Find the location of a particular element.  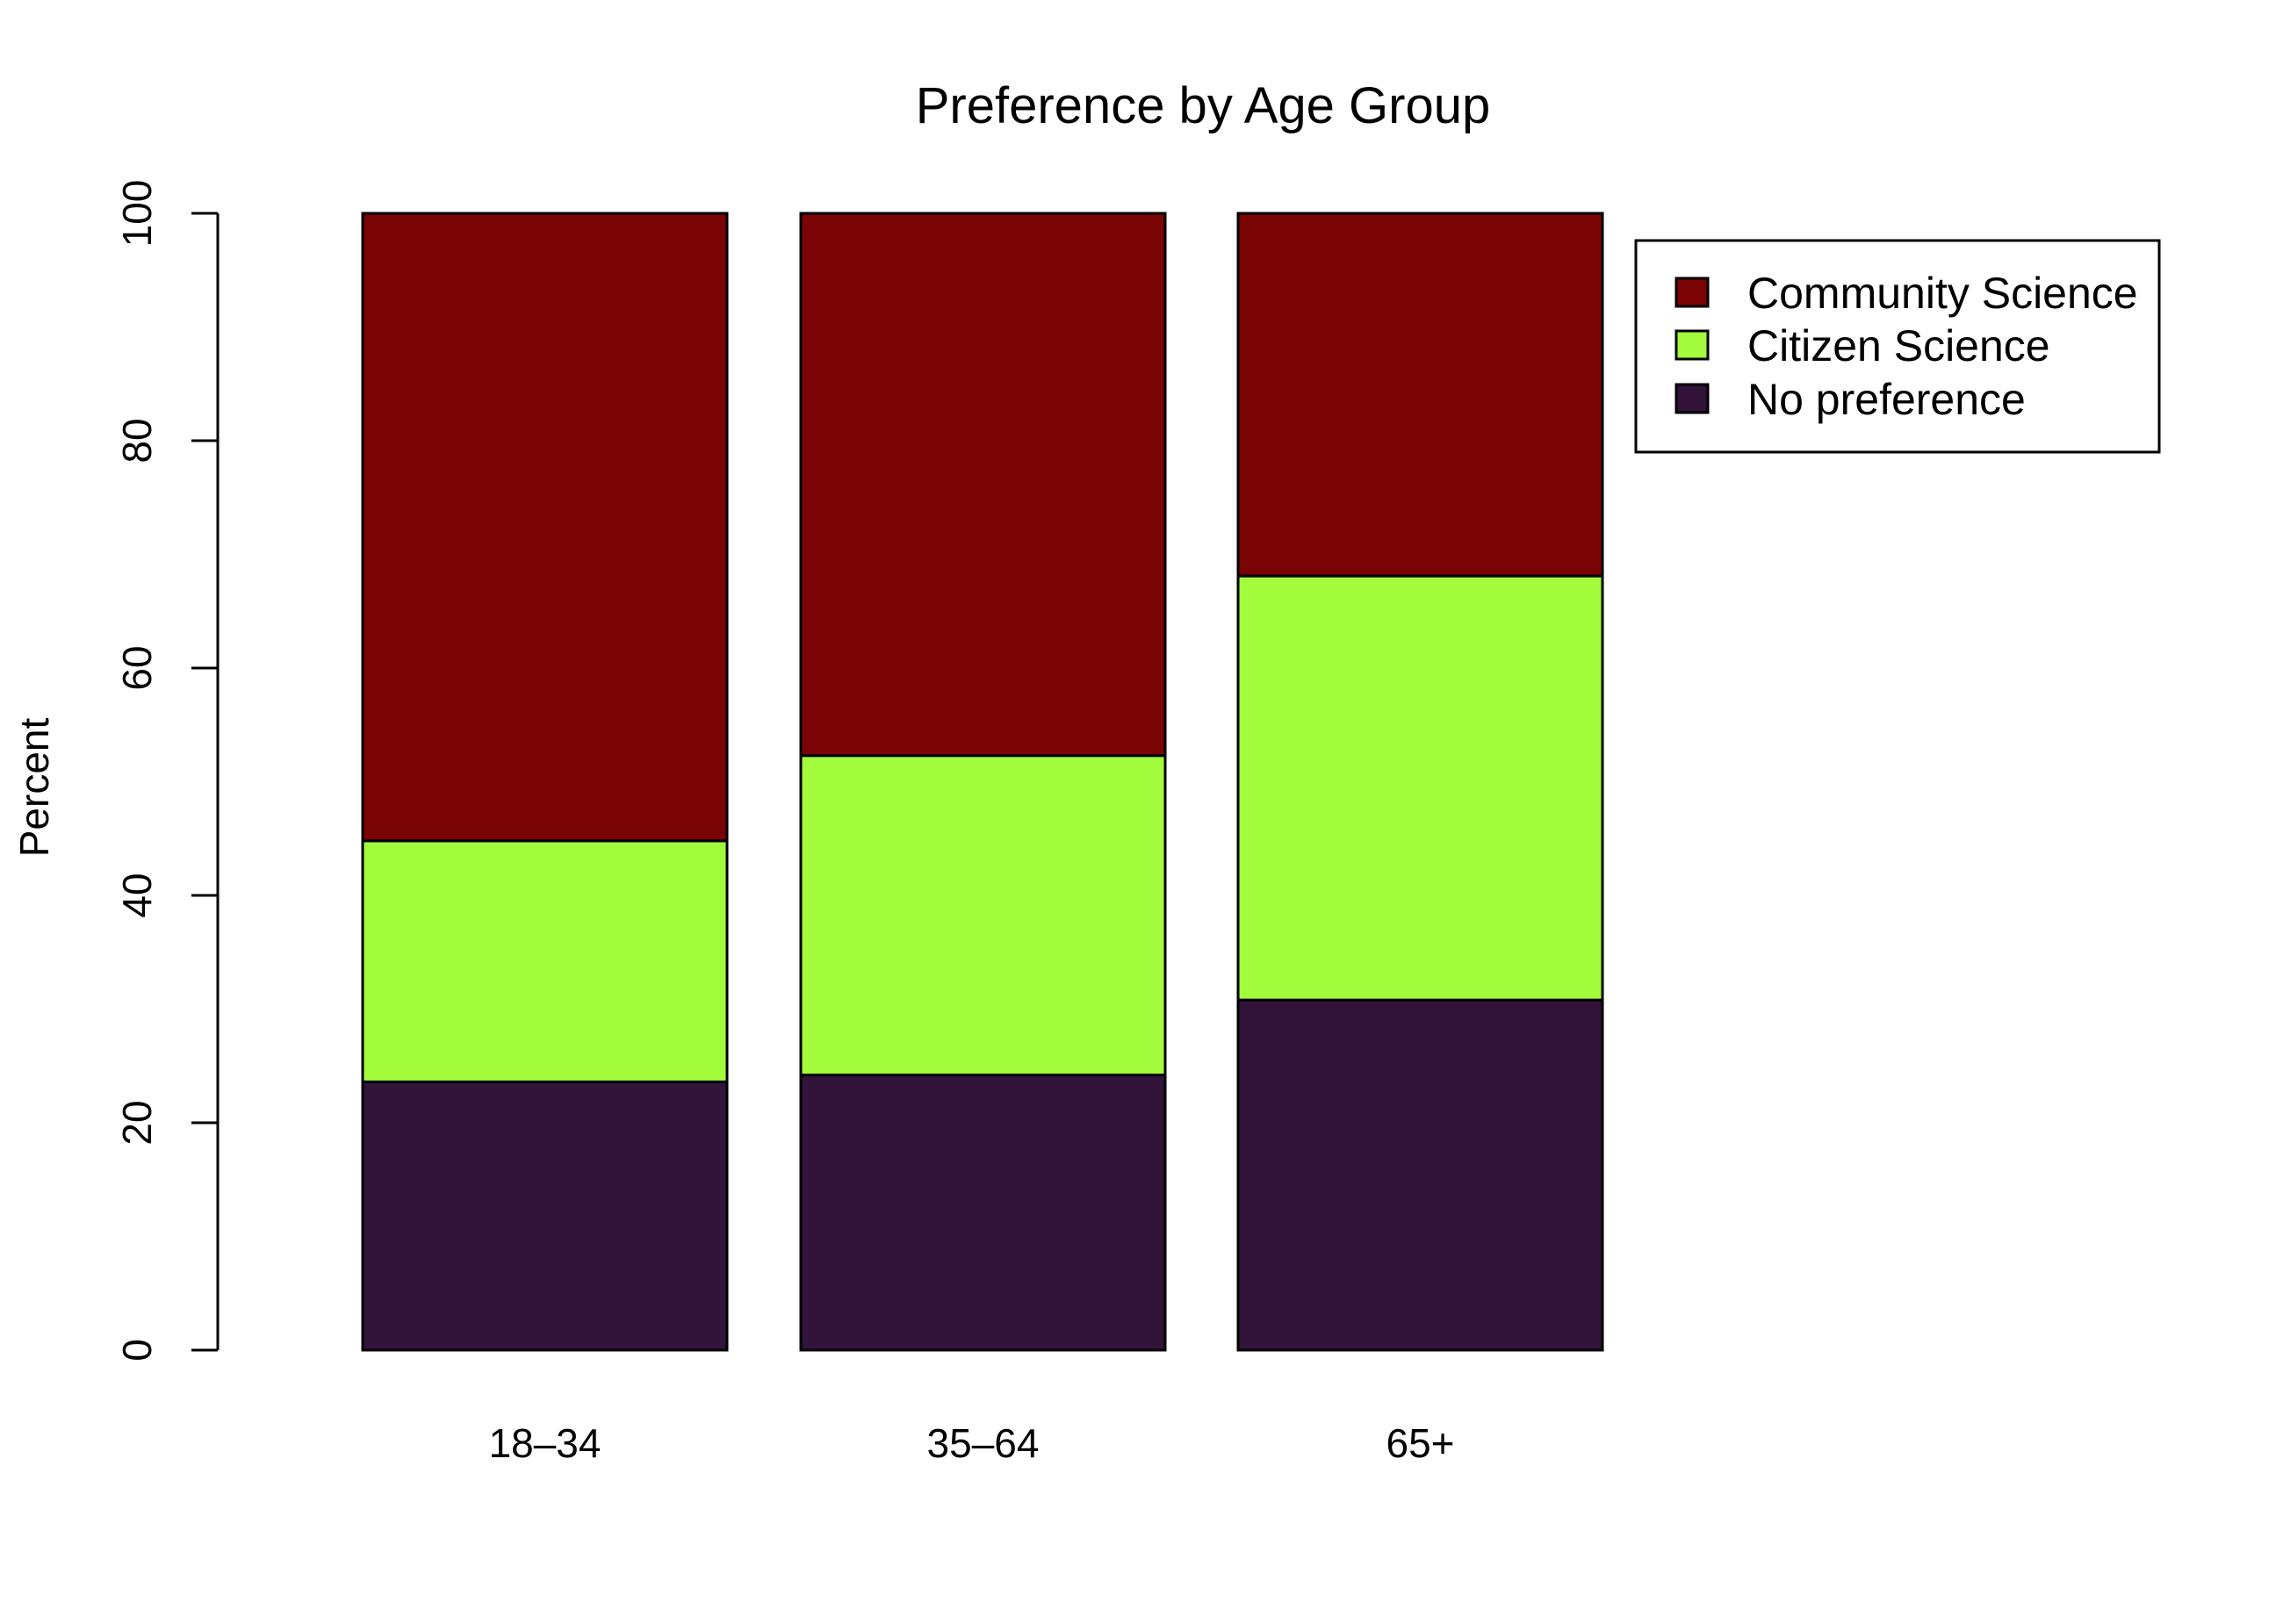

y-axis: 0 20 40 60 80 100 is located at coordinates (167, 771).